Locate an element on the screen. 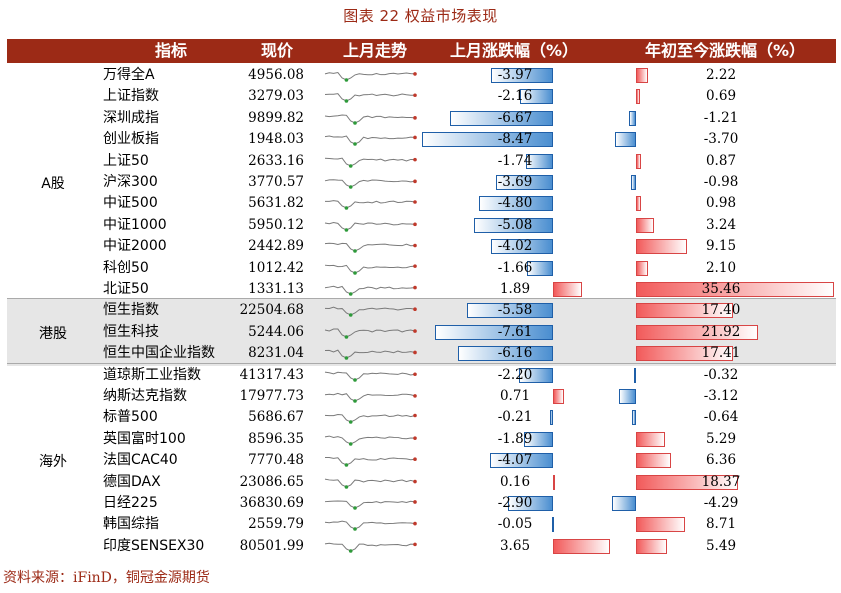  table-row: 日经225 36830.69 -2.90 -4.29 is located at coordinates (420, 503).